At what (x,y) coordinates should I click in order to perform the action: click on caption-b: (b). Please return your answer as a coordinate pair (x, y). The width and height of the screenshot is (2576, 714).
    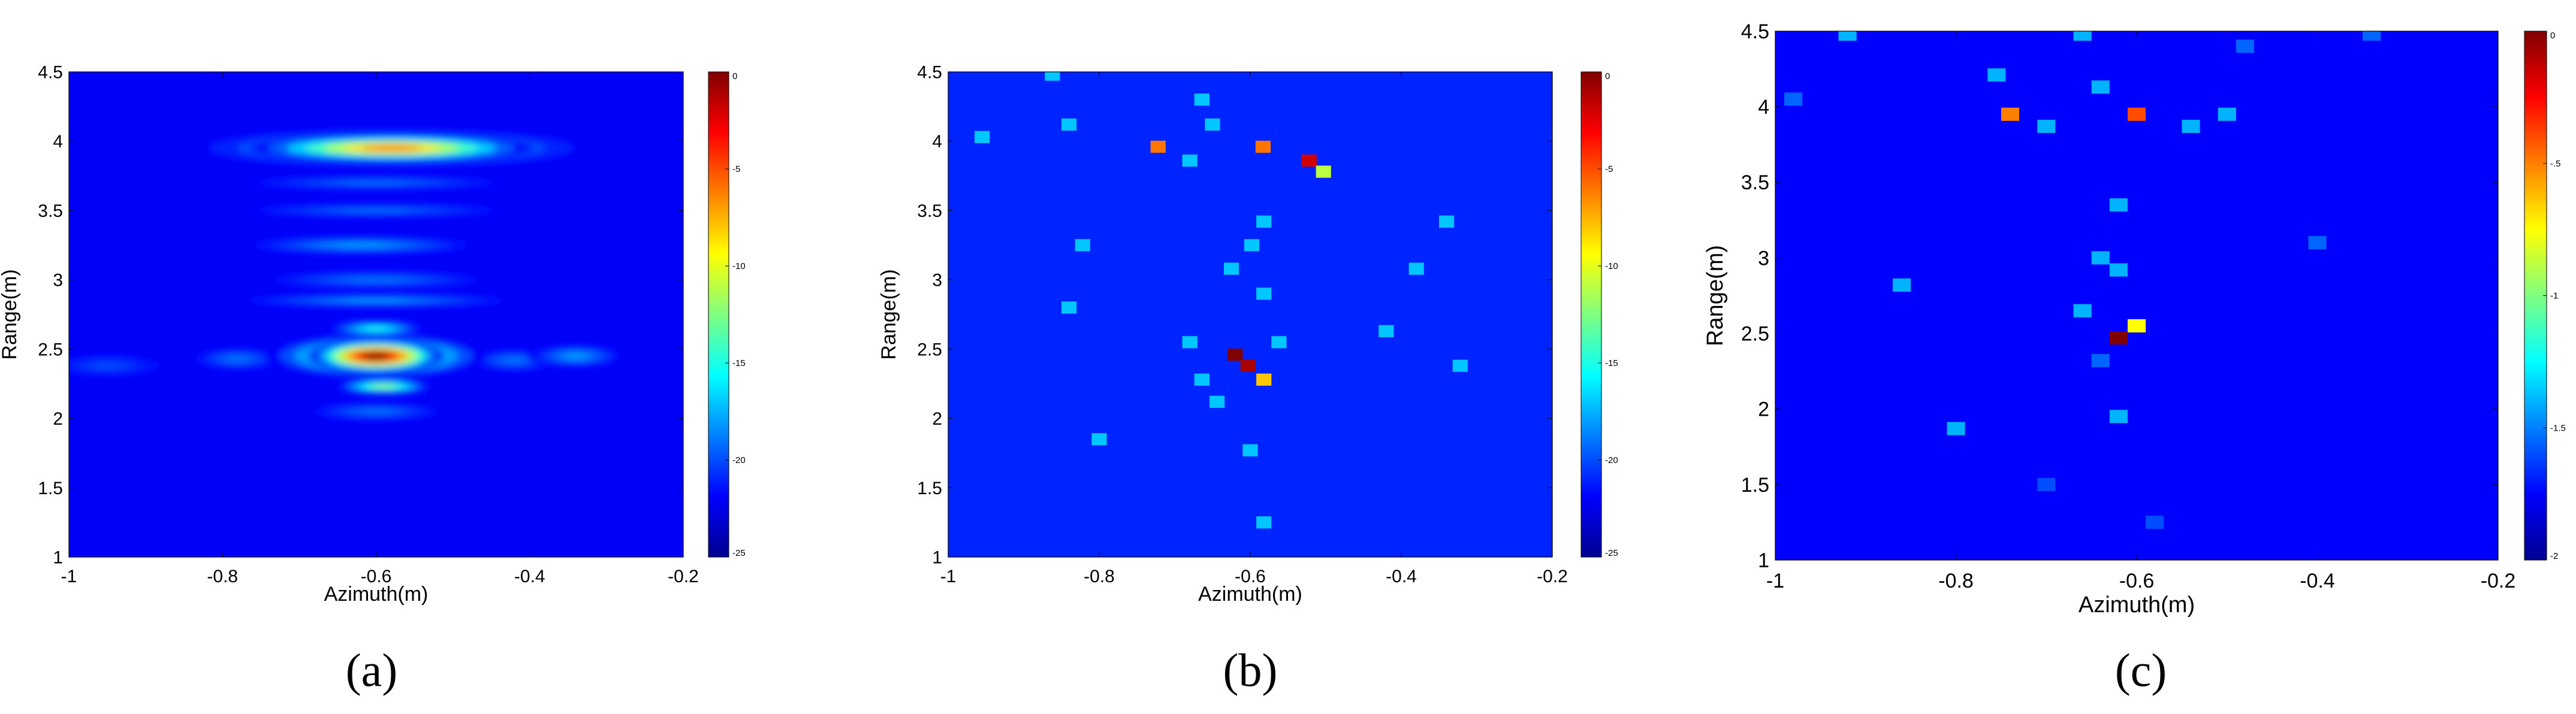
    Looking at the image, I should click on (1251, 670).